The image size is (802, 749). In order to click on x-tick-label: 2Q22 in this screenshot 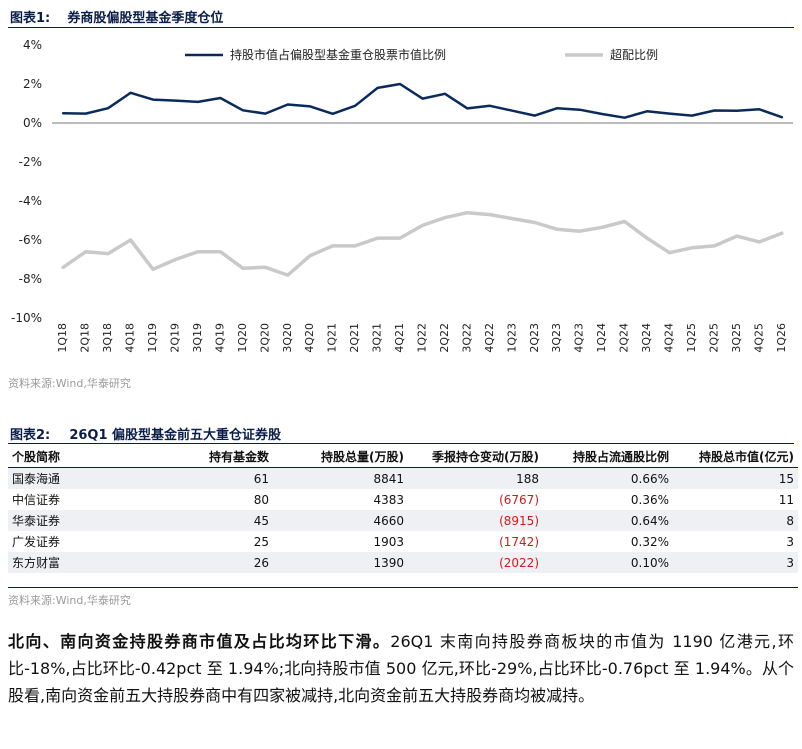, I will do `click(444, 338)`.